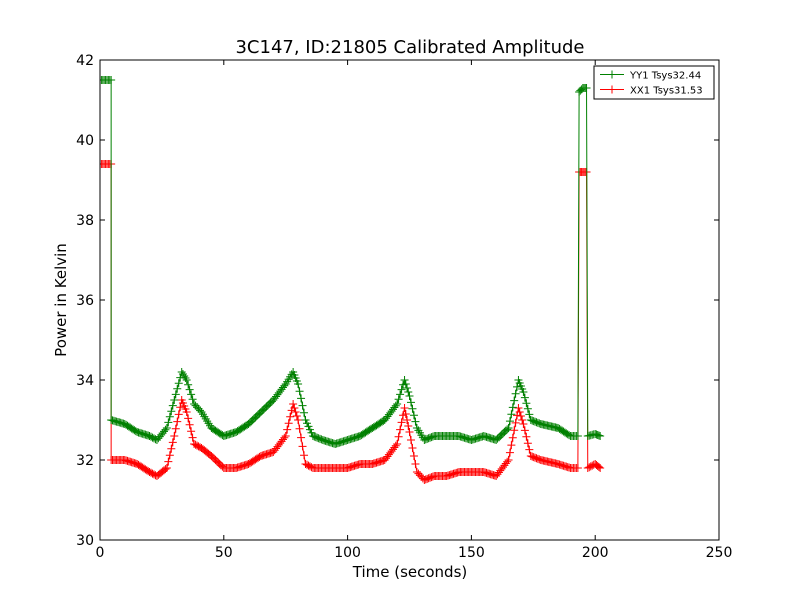  Describe the element at coordinates (85, 141) in the screenshot. I see `y-tick-label: 40` at that location.